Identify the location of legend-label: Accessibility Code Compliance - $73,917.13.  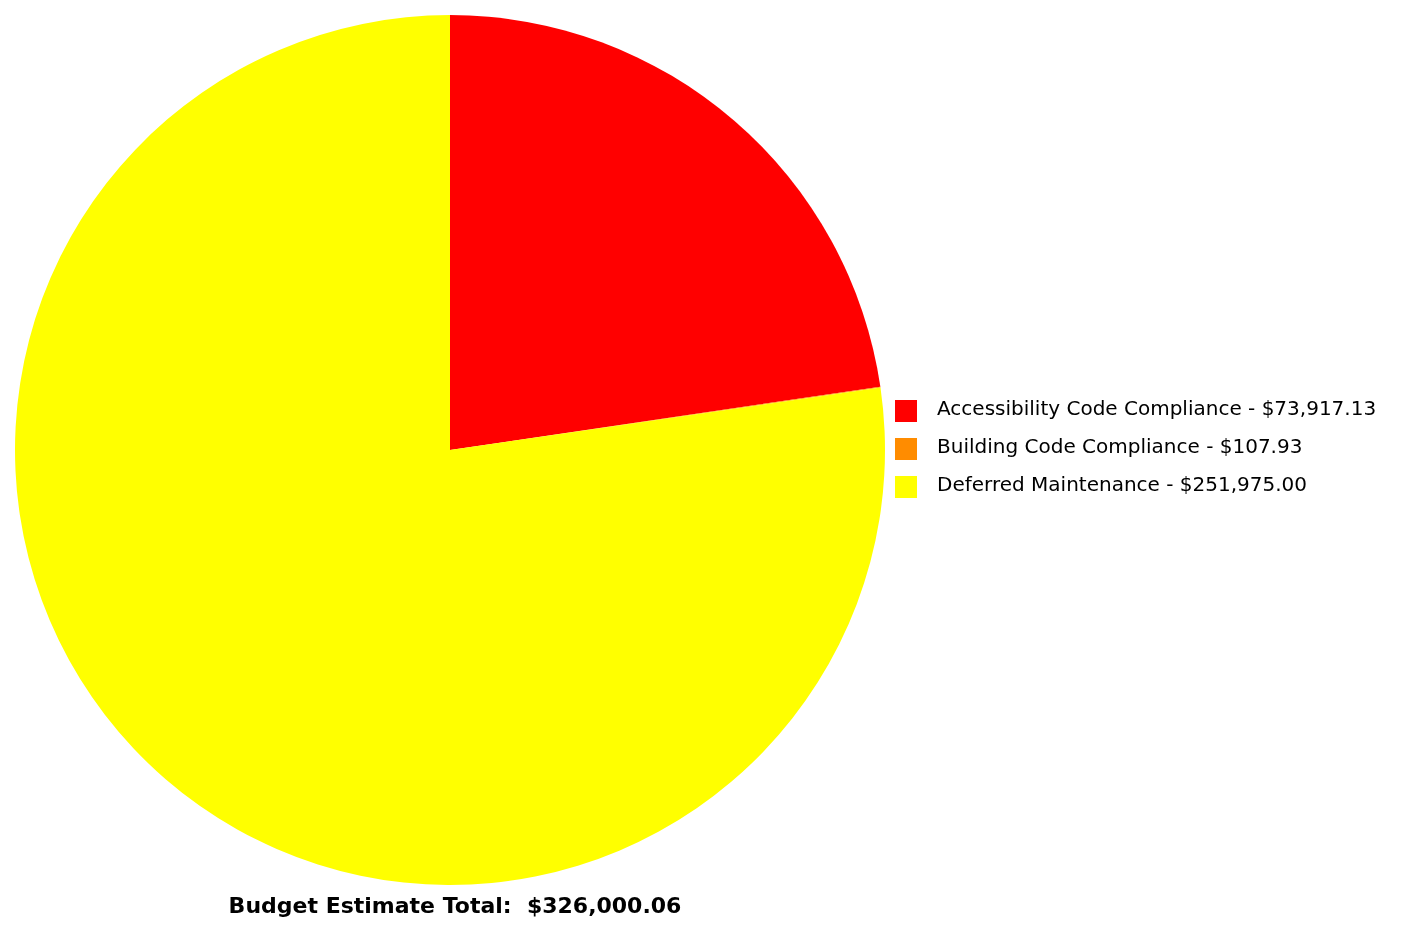
(1157, 408).